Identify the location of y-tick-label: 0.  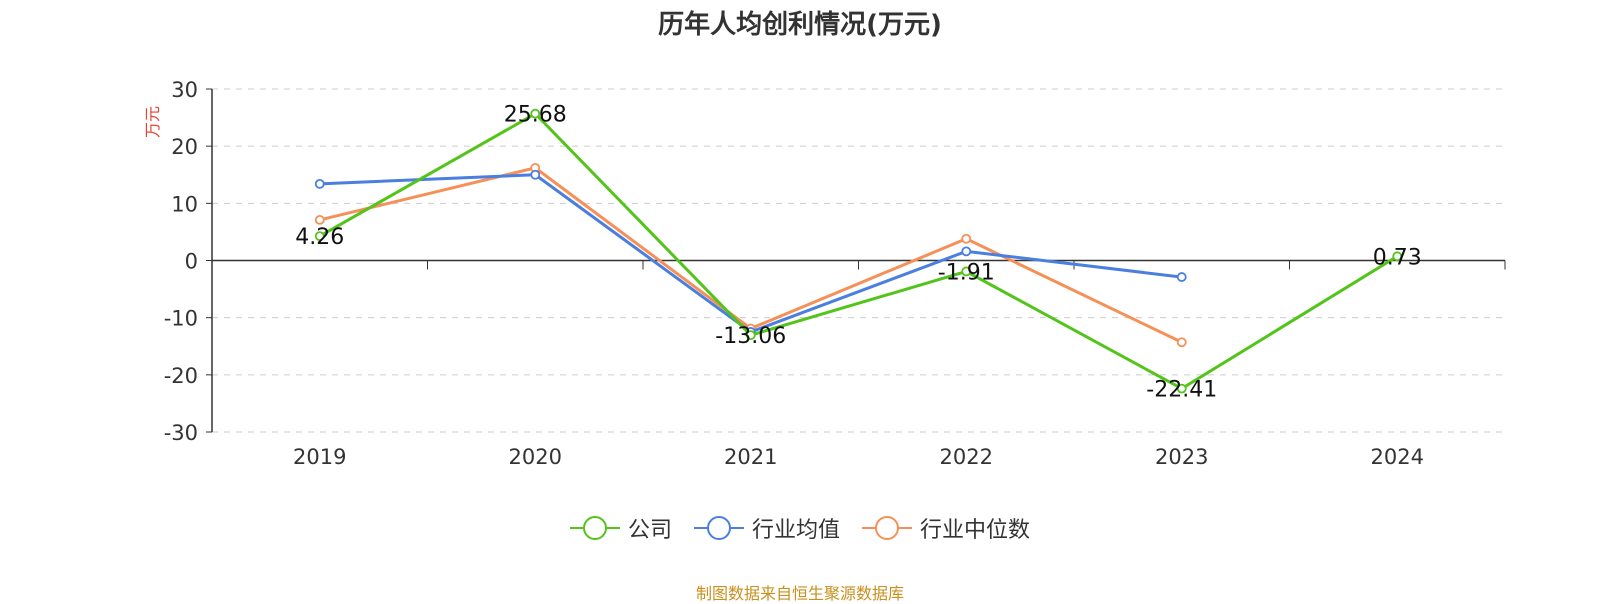
(191, 262).